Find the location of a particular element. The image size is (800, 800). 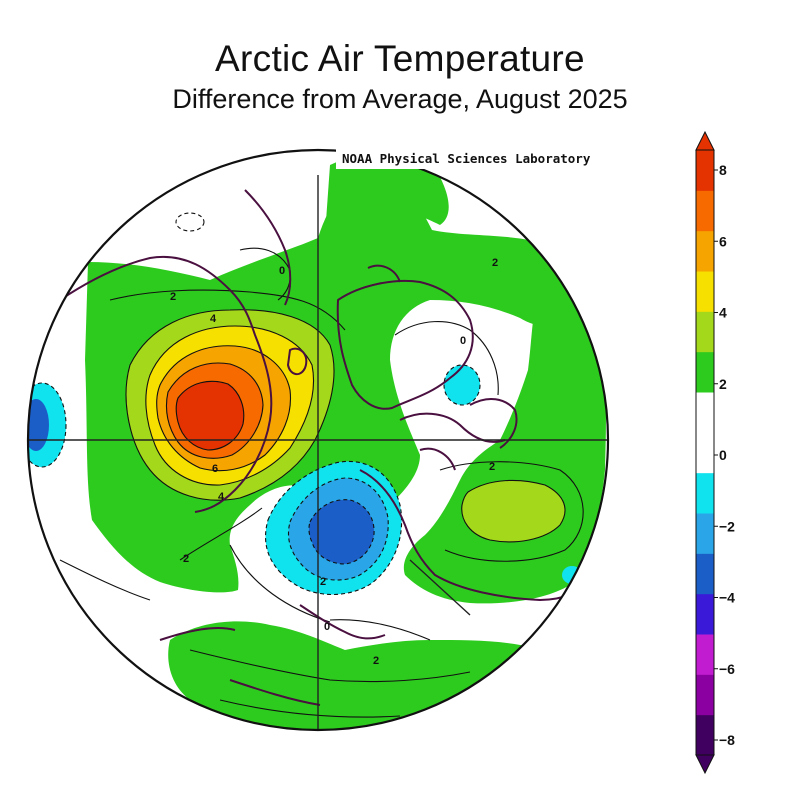

anomaly-region-green-north is located at coordinates (387, 194).